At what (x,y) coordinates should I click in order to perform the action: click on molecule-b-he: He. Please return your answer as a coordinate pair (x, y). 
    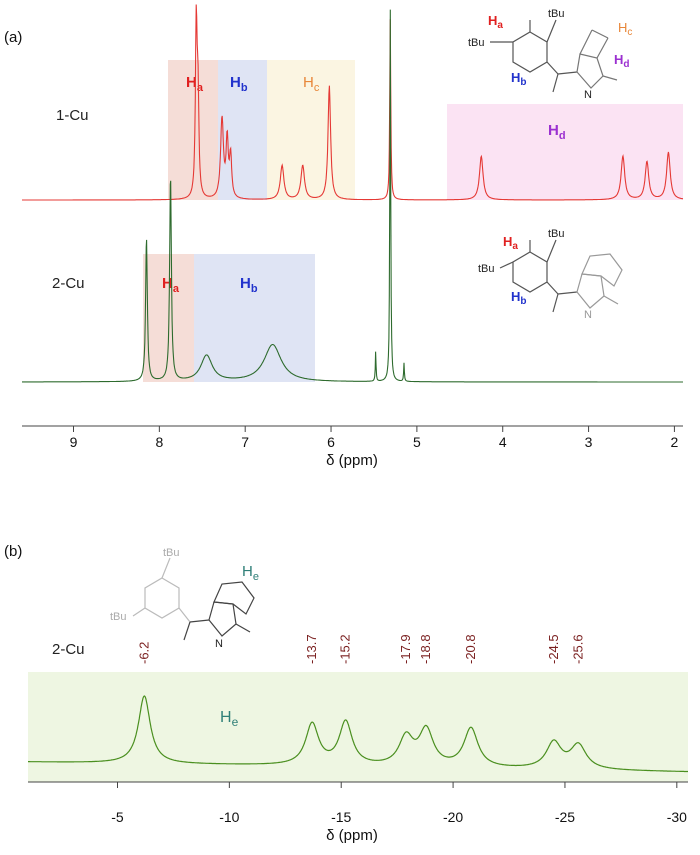
    Looking at the image, I should click on (250, 573).